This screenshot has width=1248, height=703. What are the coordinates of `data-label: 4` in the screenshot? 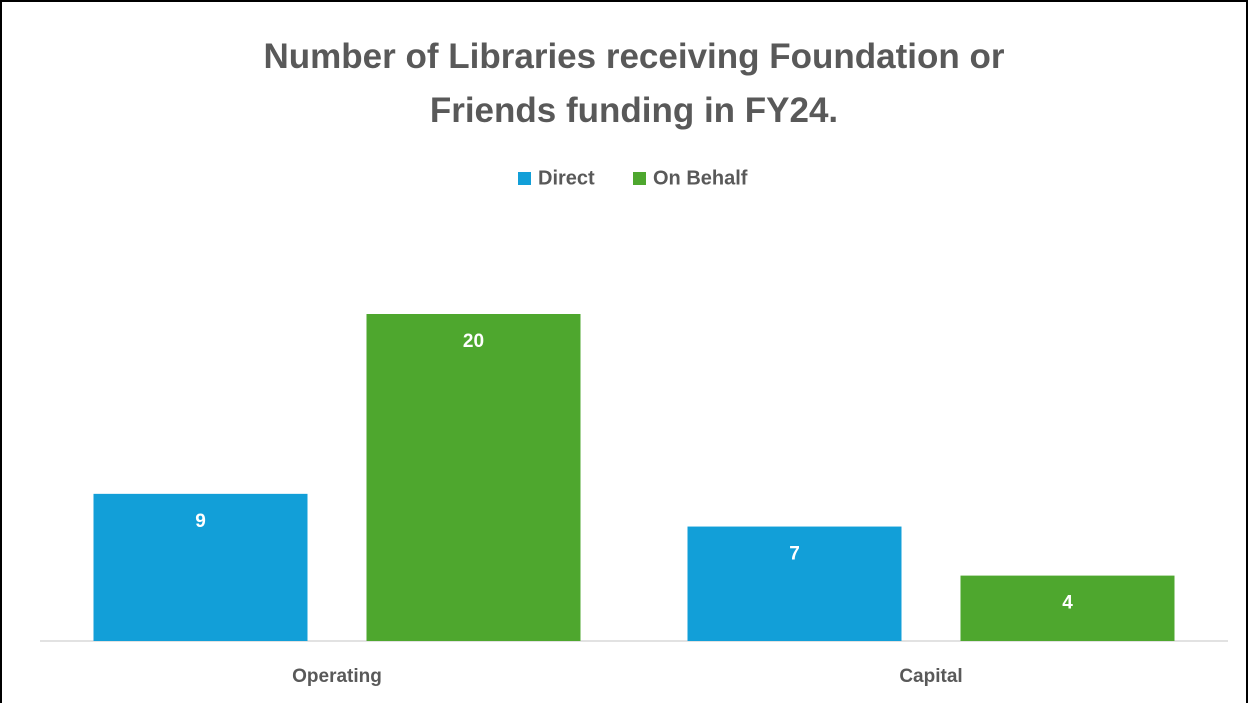 It's located at (1067, 603).